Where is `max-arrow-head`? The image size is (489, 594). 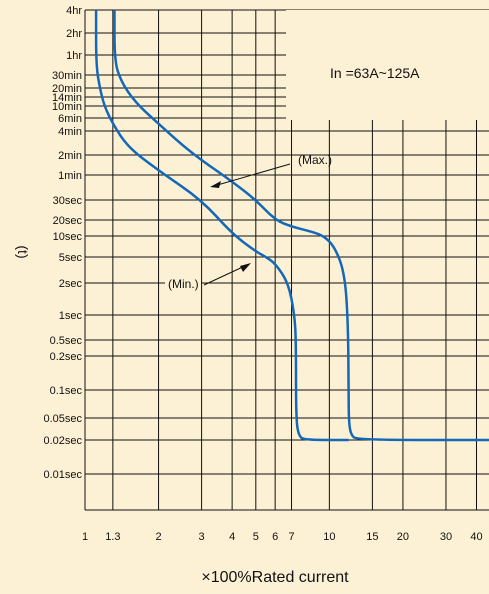 max-arrow-head is located at coordinates (215, 184).